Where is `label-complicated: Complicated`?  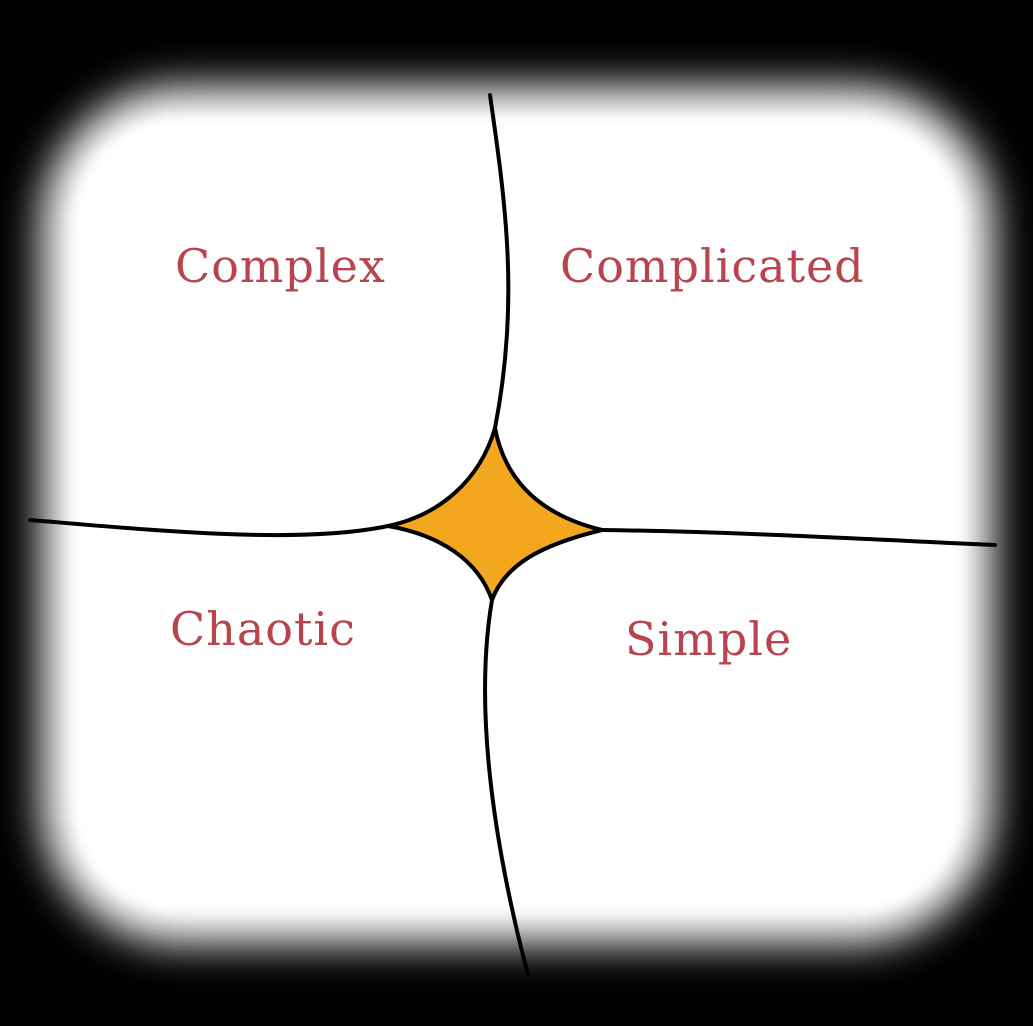 label-complicated: Complicated is located at coordinates (712, 266).